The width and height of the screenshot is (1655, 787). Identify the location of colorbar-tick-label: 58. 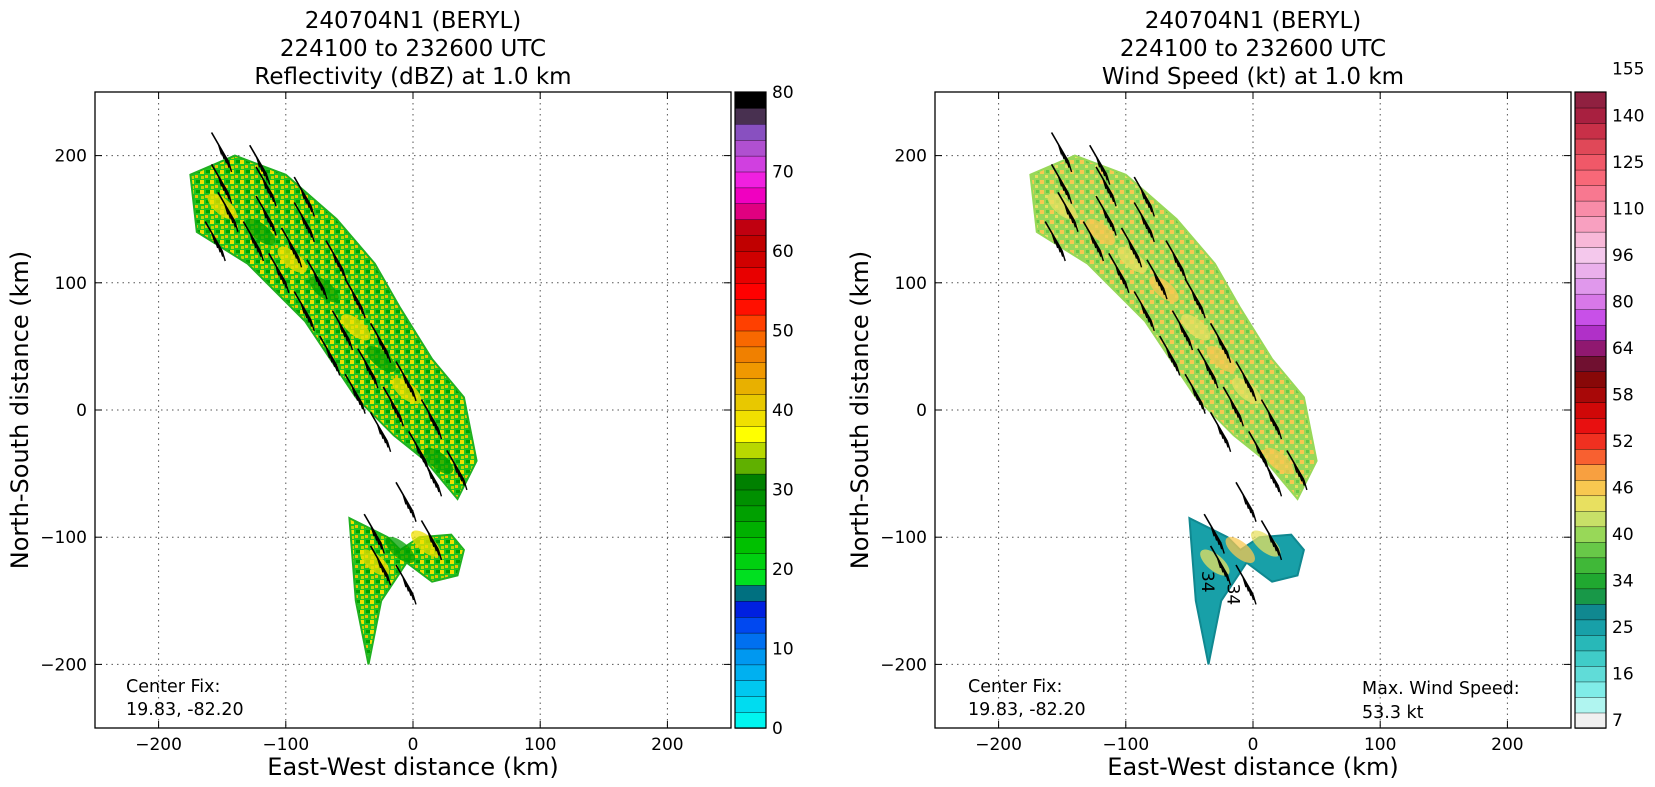
(1623, 395).